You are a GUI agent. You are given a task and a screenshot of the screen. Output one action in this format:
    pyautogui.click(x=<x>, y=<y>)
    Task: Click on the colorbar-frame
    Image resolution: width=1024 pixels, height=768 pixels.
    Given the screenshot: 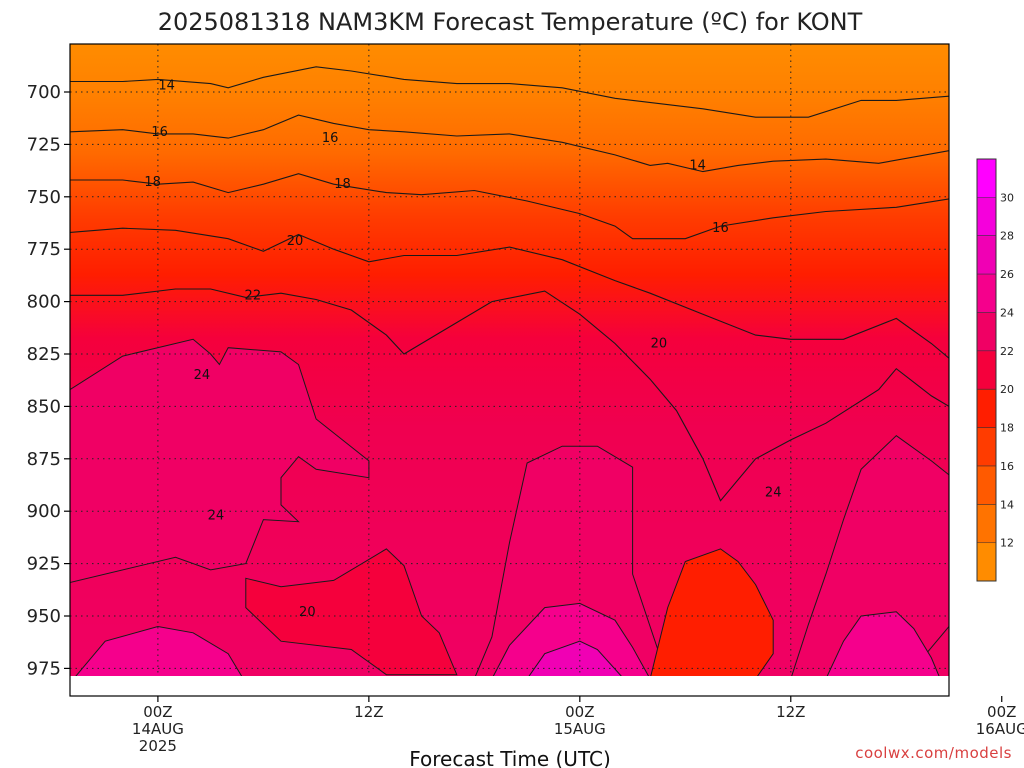 What is the action you would take?
    pyautogui.click(x=986, y=370)
    